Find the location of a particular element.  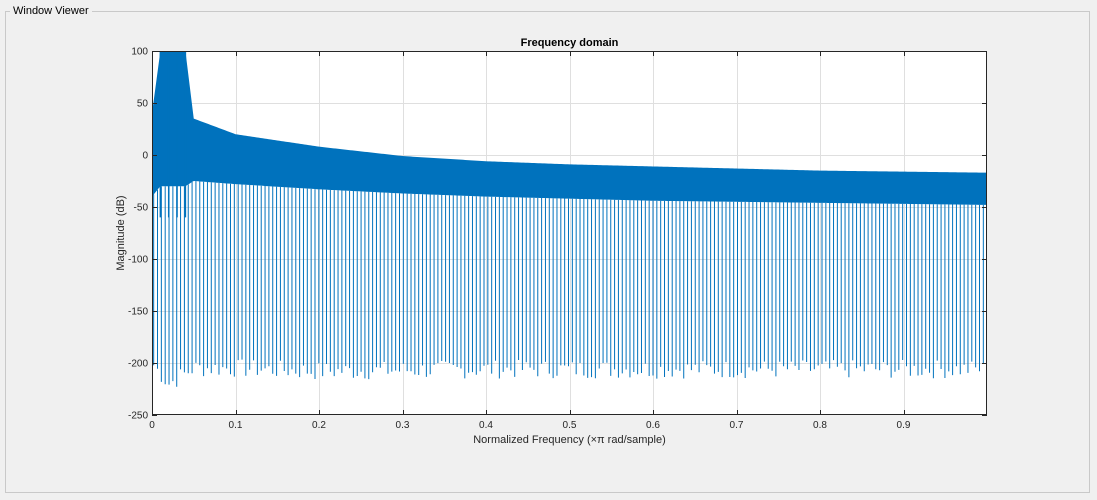

y-tick-label: 50 is located at coordinates (143, 104).